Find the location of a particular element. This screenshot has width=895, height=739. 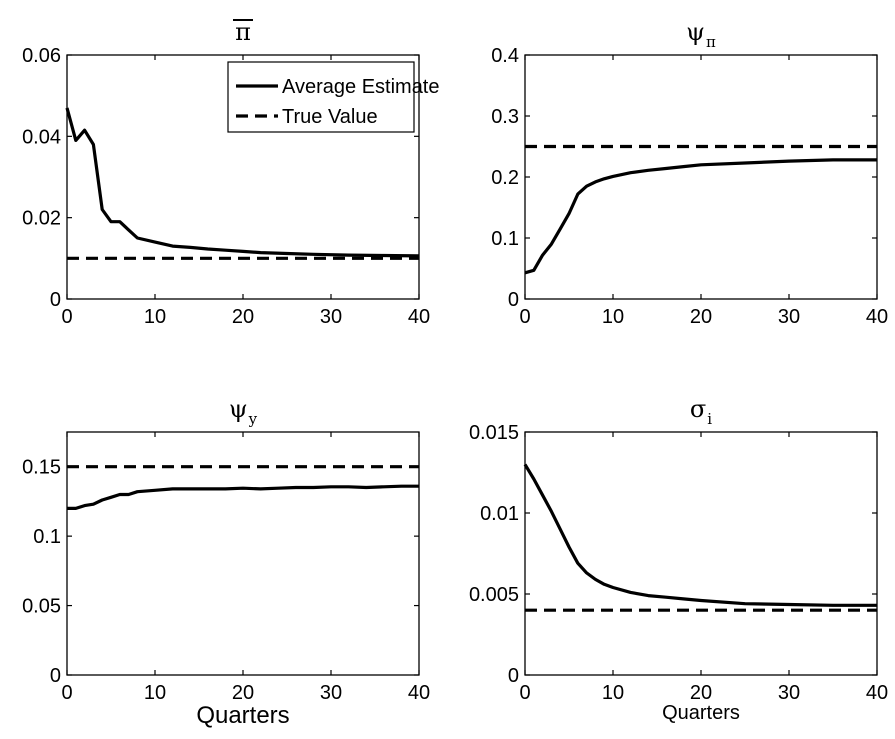

legend-box is located at coordinates (321, 97).